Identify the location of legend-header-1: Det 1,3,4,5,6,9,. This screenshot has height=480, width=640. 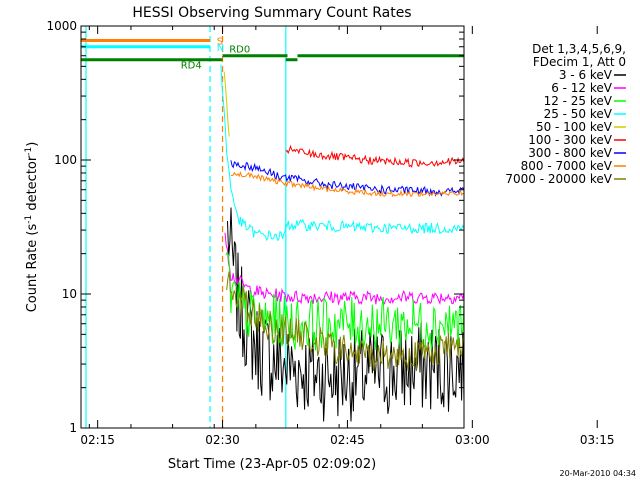
(579, 49).